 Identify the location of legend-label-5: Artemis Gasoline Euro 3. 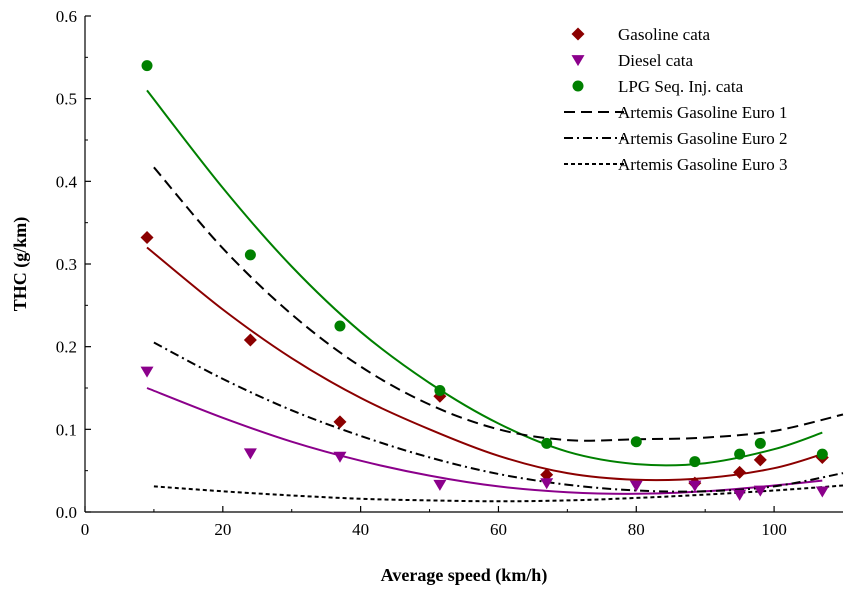
(703, 164).